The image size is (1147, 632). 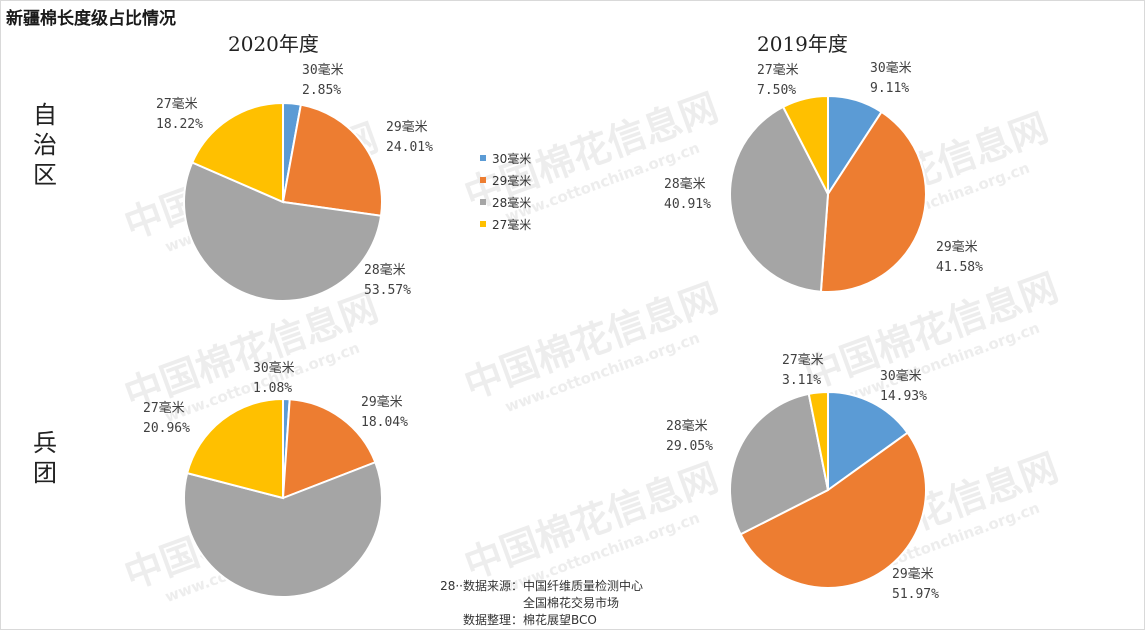 What do you see at coordinates (689, 446) in the screenshot?
I see `slice-value-label: 29.05%` at bounding box center [689, 446].